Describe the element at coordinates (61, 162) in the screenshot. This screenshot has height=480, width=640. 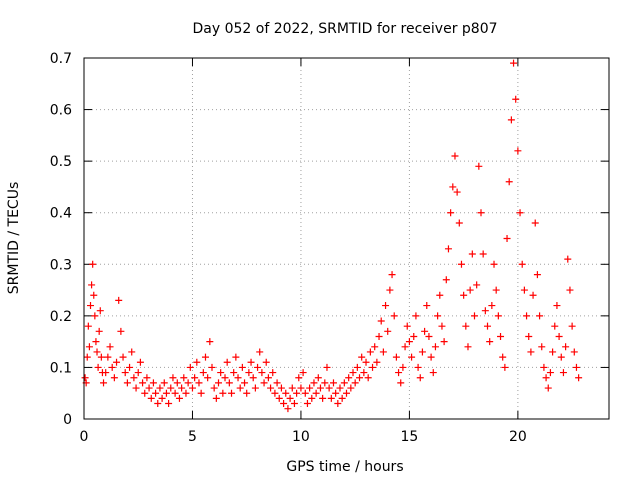
I see `y-tick-label: 0.5` at that location.